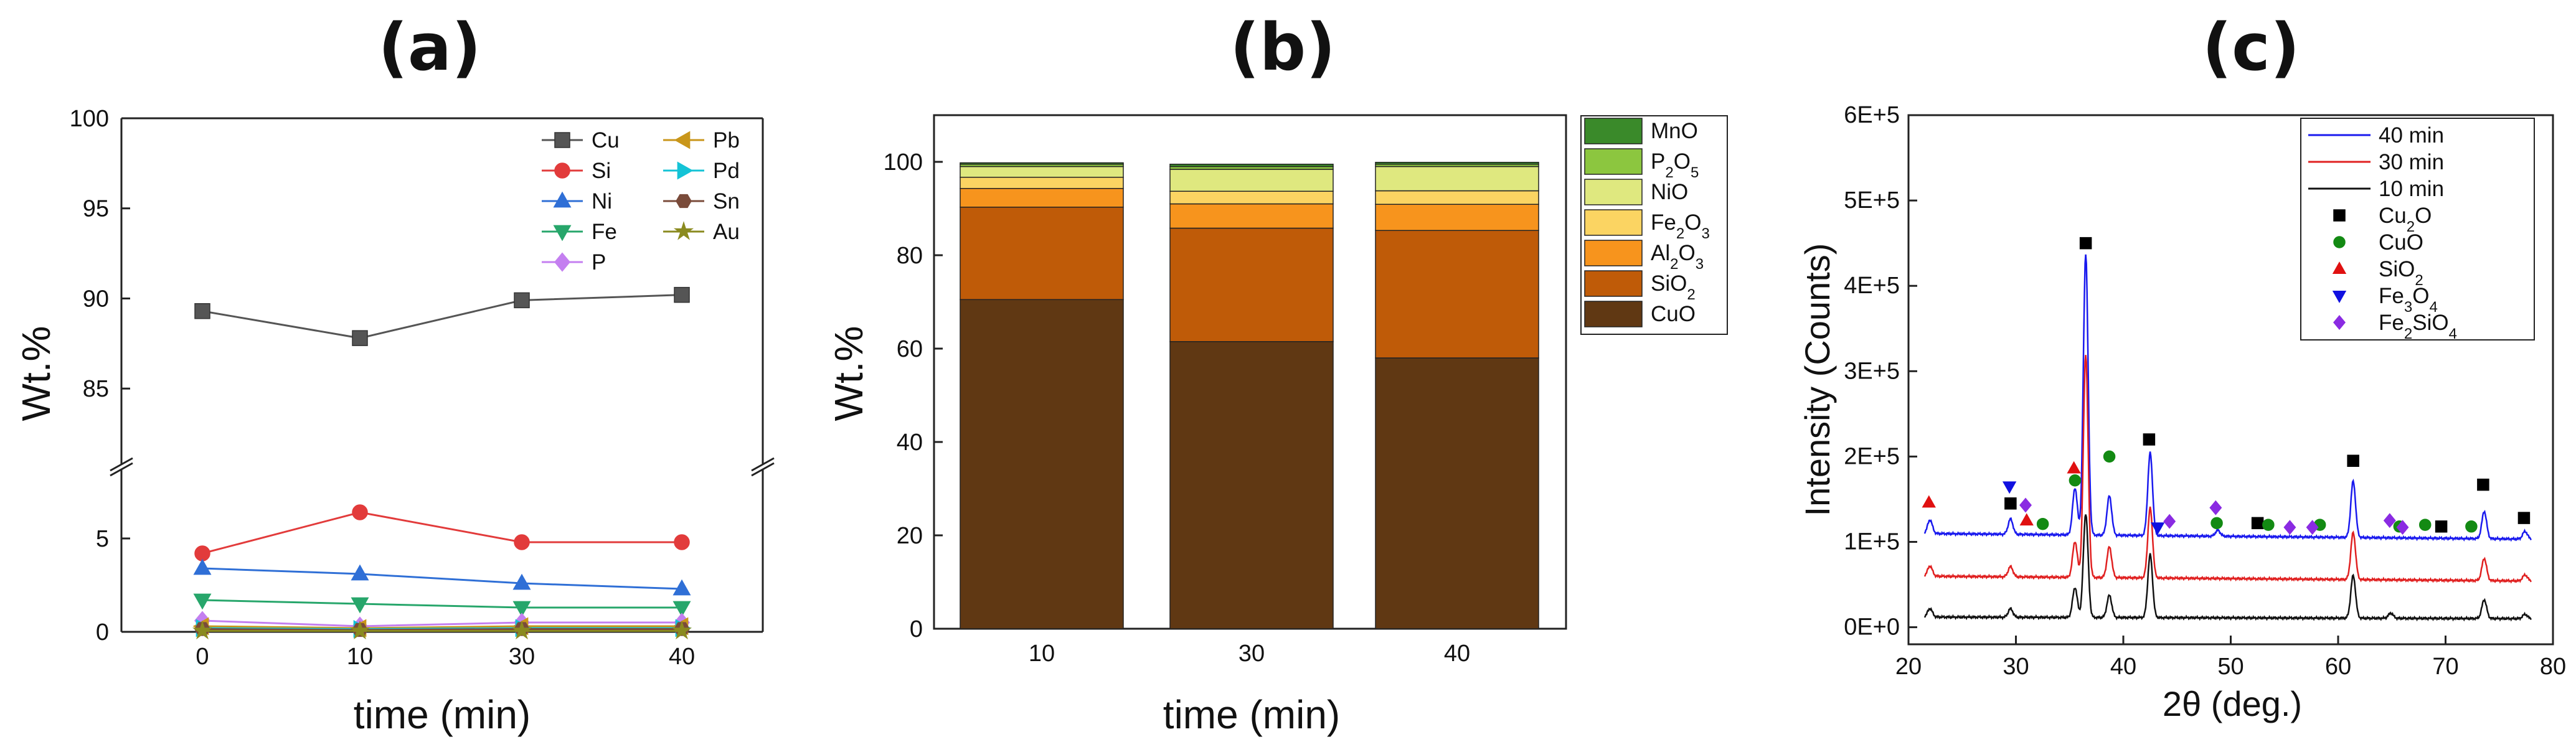  I want to click on panel-c-legend-label-Cu2O: Cu2O, so click(2405, 220).